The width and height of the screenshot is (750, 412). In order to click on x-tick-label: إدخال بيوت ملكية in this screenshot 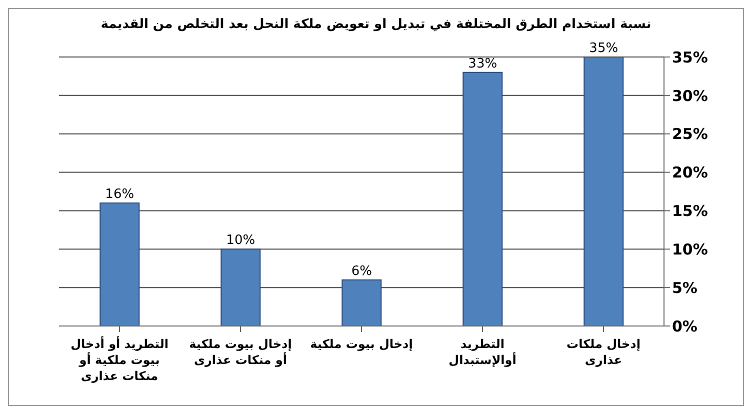, I will do `click(361, 344)`.